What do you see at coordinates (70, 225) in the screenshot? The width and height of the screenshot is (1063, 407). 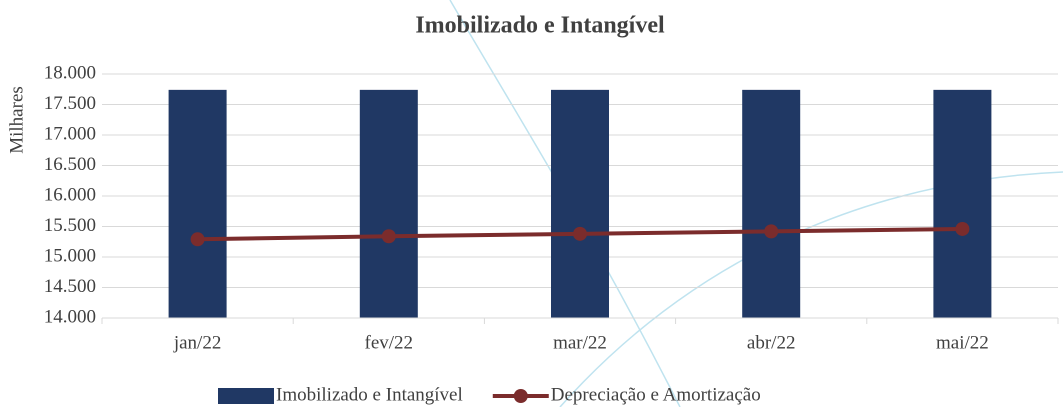 I see `y-tick-label: 15.500` at bounding box center [70, 225].